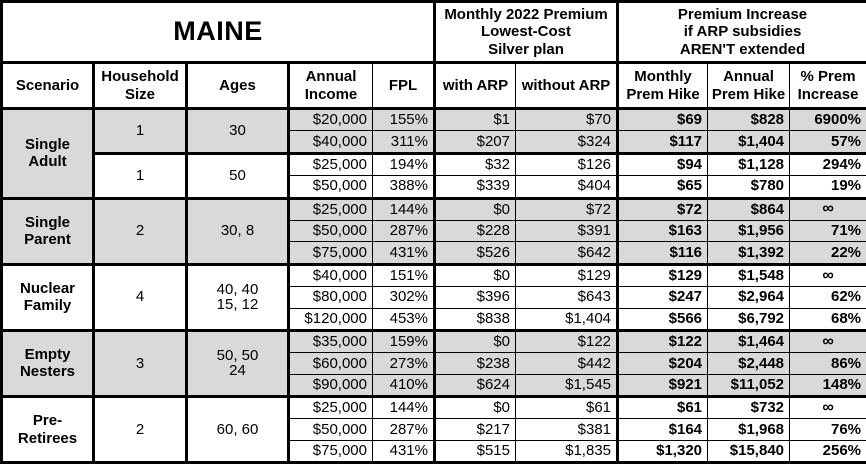  Describe the element at coordinates (828, 385) in the screenshot. I see `pct-increase-cell: 148%` at that location.